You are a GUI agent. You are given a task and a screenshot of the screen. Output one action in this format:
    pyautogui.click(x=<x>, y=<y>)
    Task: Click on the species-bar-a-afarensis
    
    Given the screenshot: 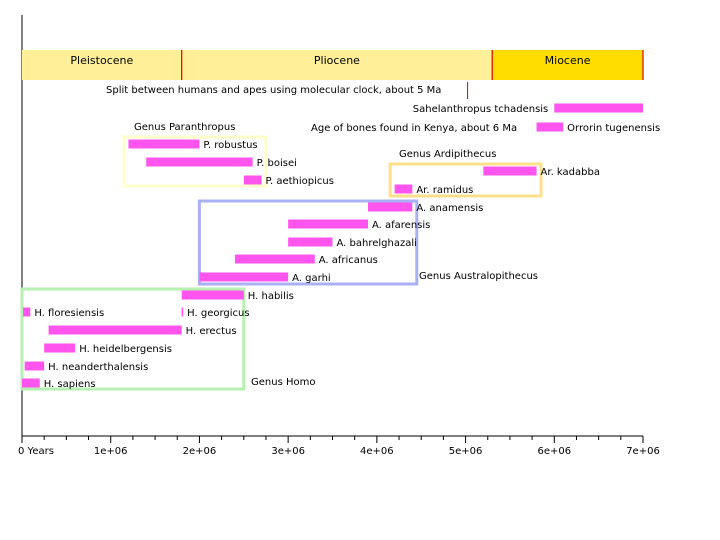 What is the action you would take?
    pyautogui.click(x=328, y=224)
    